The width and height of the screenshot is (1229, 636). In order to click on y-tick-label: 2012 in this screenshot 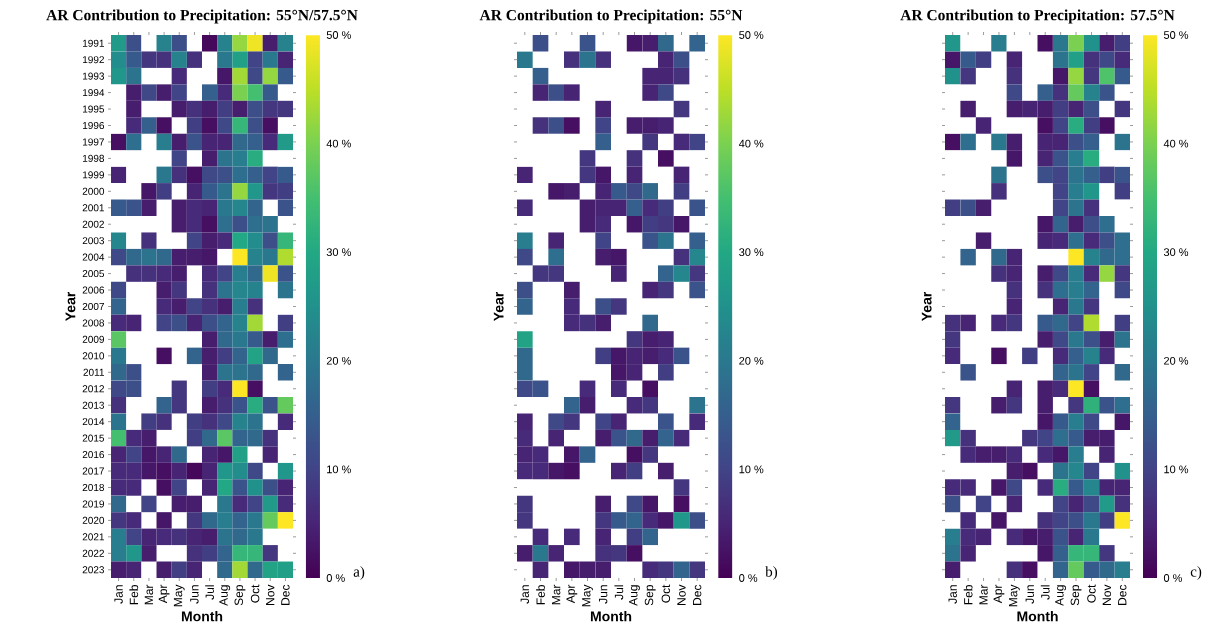, I will do `click(93, 389)`.